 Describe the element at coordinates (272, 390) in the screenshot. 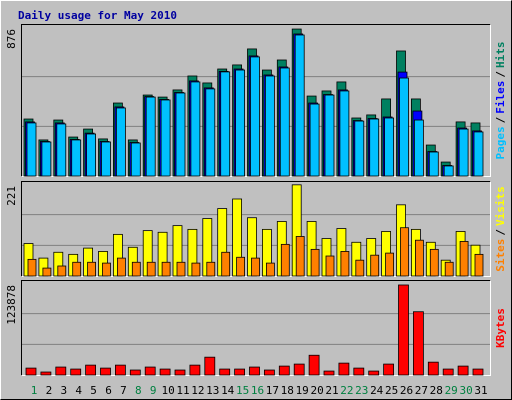

I see `x-tick-label: 17` at that location.